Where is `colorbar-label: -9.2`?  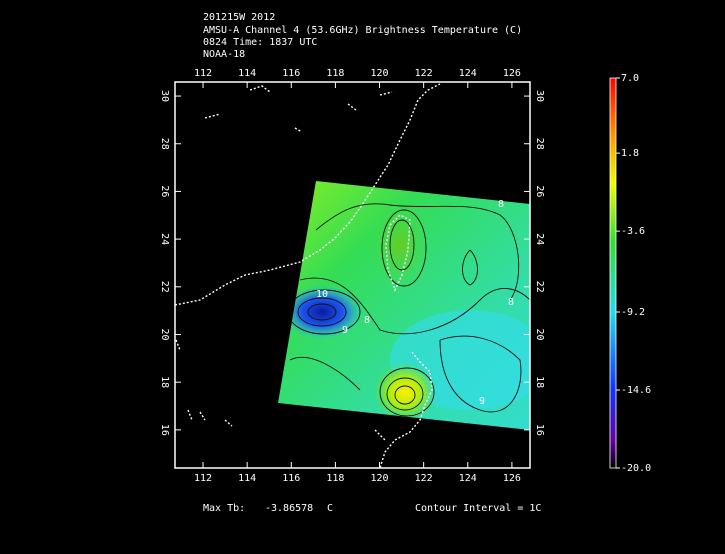 colorbar-label: -9.2 is located at coordinates (633, 312).